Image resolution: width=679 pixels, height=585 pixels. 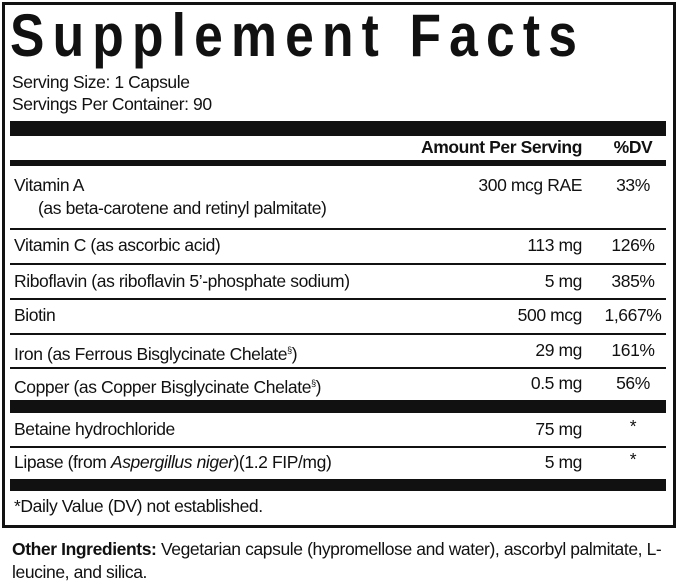 I want to click on nutrient-amount: 75 mg, so click(x=558, y=429).